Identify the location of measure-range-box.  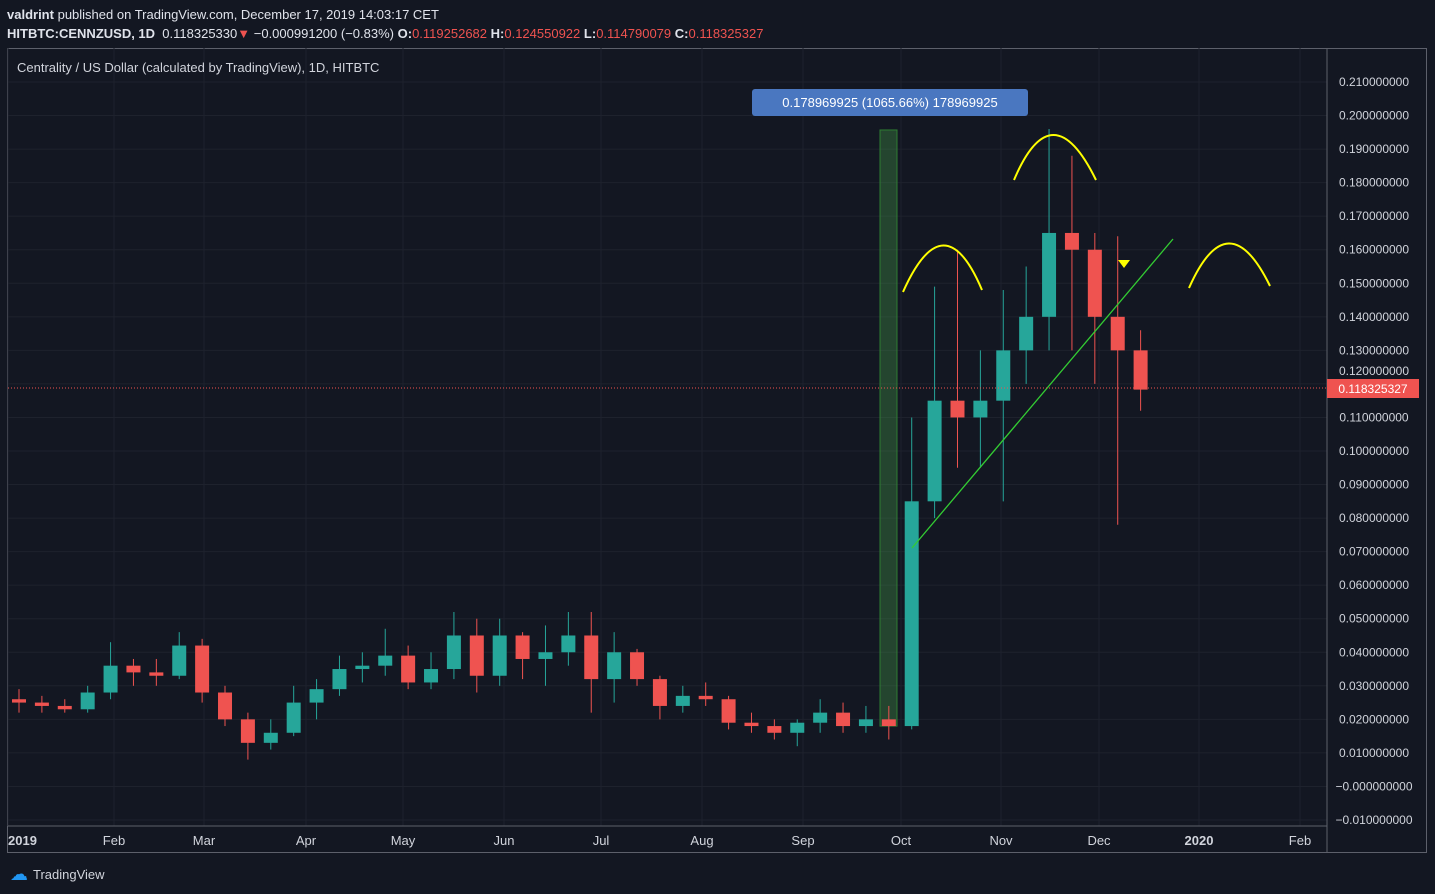
(888, 428).